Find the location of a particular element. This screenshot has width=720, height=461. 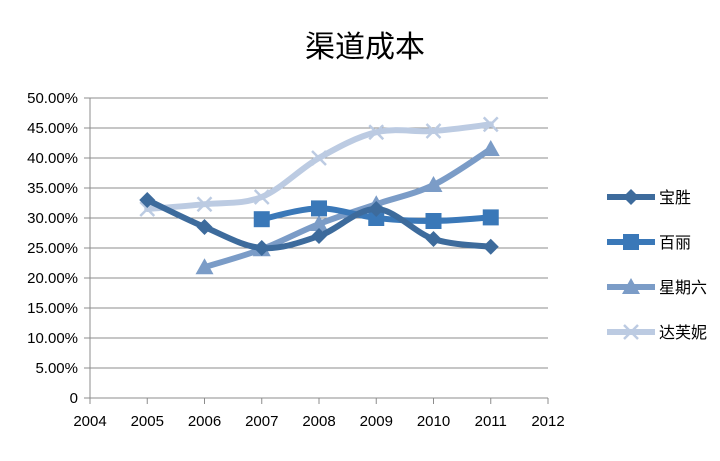

y-tick-label: 40.00% is located at coordinates (52, 158).